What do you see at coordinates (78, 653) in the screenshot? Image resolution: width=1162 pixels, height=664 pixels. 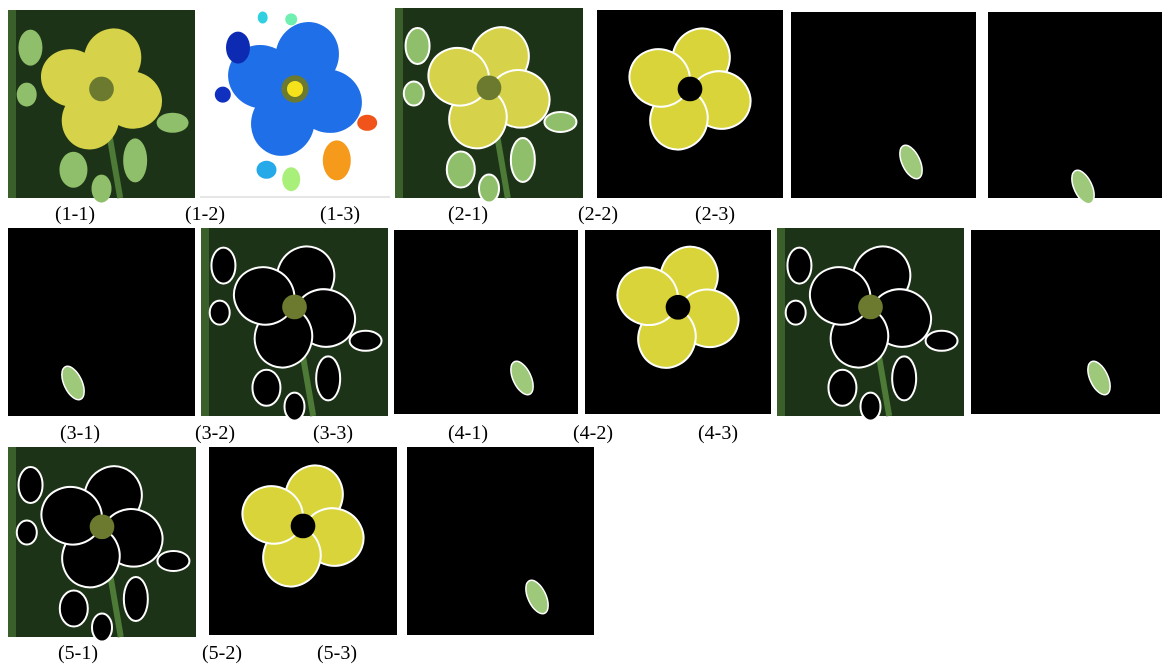 I see `panel-label: (5-1)` at bounding box center [78, 653].